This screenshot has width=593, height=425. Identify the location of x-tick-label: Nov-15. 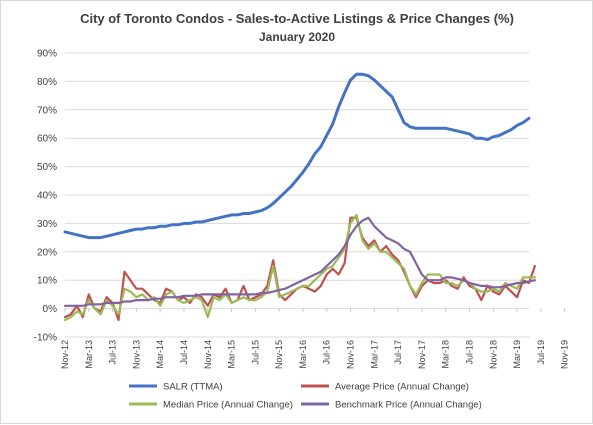
(279, 354).